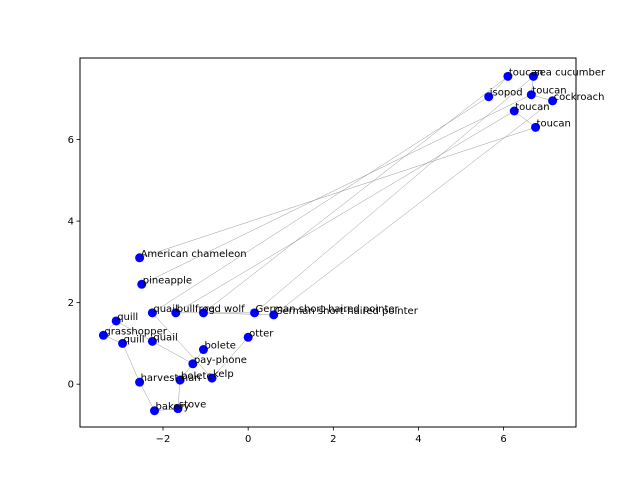 Image resolution: width=640 pixels, height=480 pixels. Describe the element at coordinates (192, 405) in the screenshot. I see `point-label: stove` at that location.